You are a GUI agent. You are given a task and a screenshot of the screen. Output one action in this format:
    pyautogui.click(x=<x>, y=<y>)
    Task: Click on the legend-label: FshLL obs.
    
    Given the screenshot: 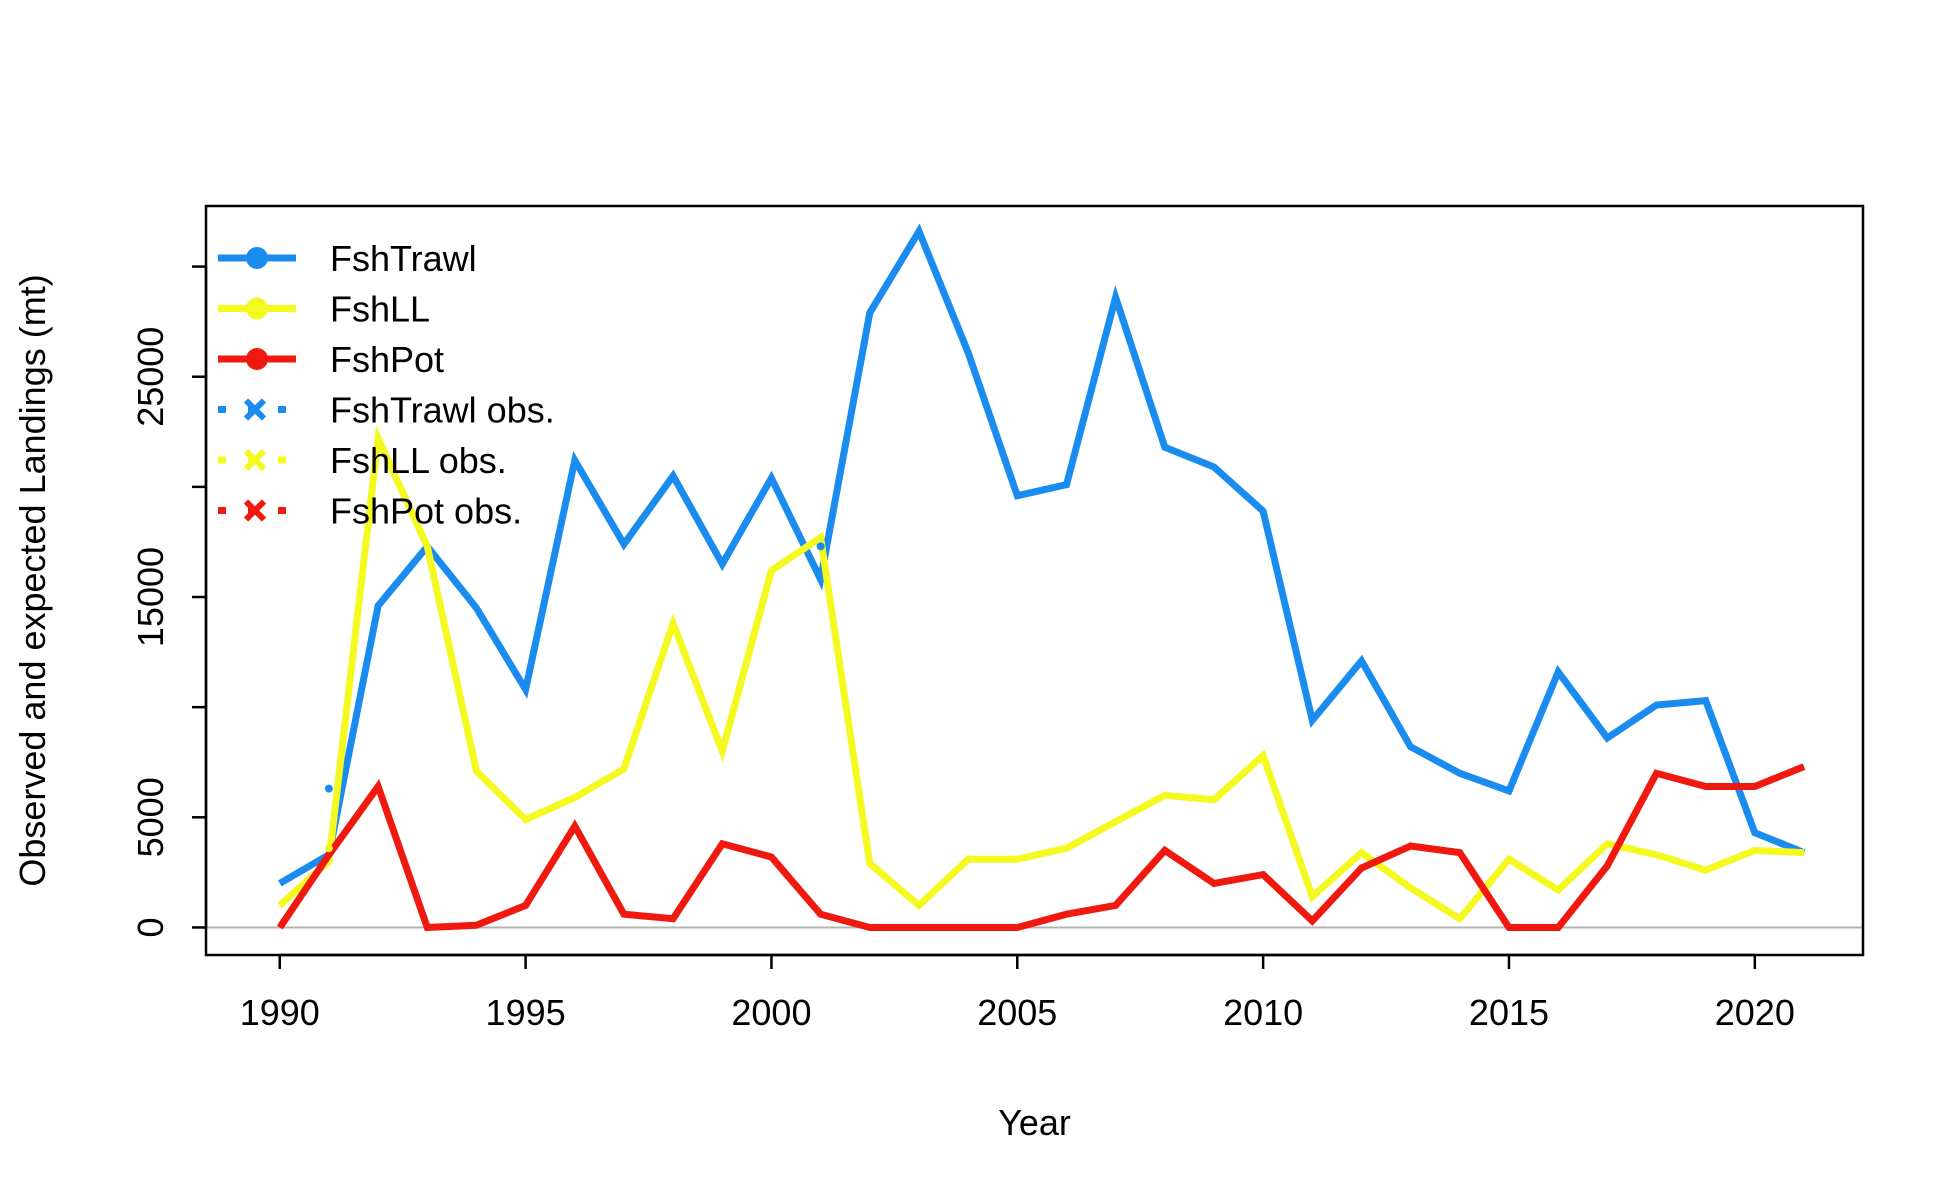 What is the action you would take?
    pyautogui.click(x=418, y=460)
    